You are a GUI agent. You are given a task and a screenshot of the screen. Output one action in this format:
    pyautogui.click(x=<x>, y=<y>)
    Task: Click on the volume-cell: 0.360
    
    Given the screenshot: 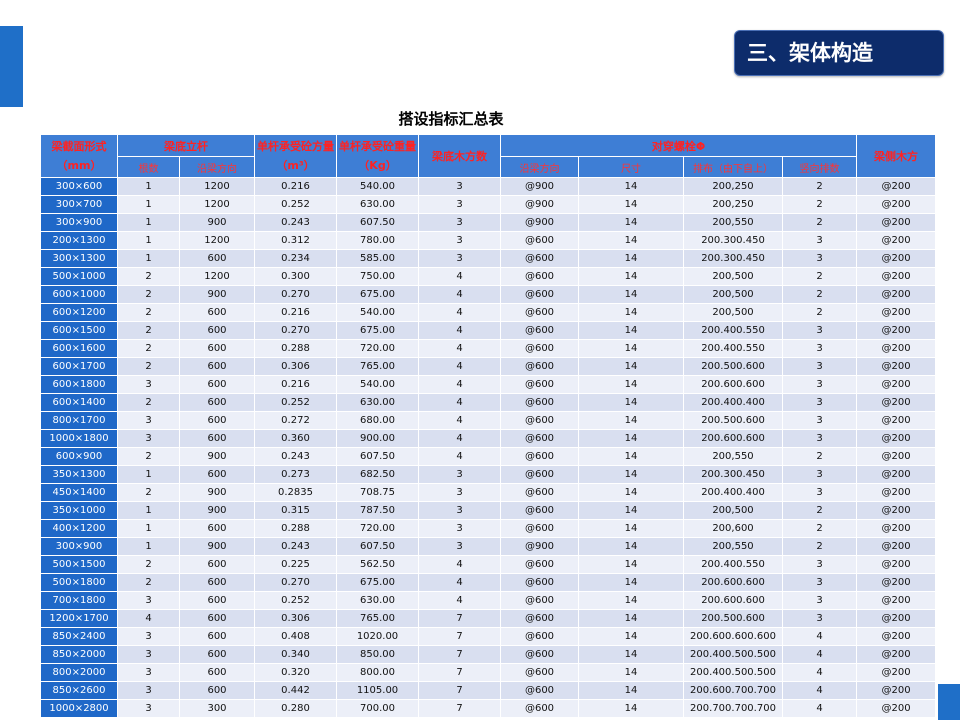 What is the action you would take?
    pyautogui.click(x=295, y=438)
    